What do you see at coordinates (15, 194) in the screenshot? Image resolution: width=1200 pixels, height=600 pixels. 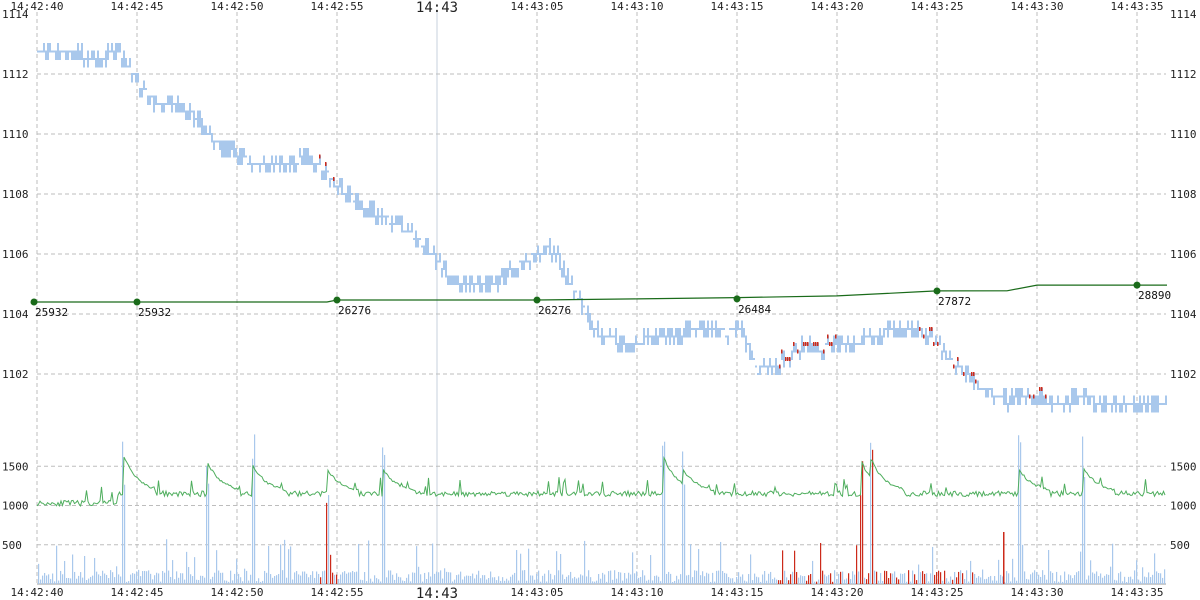 I see `price-tick-label-left: 1108` at bounding box center [15, 194].